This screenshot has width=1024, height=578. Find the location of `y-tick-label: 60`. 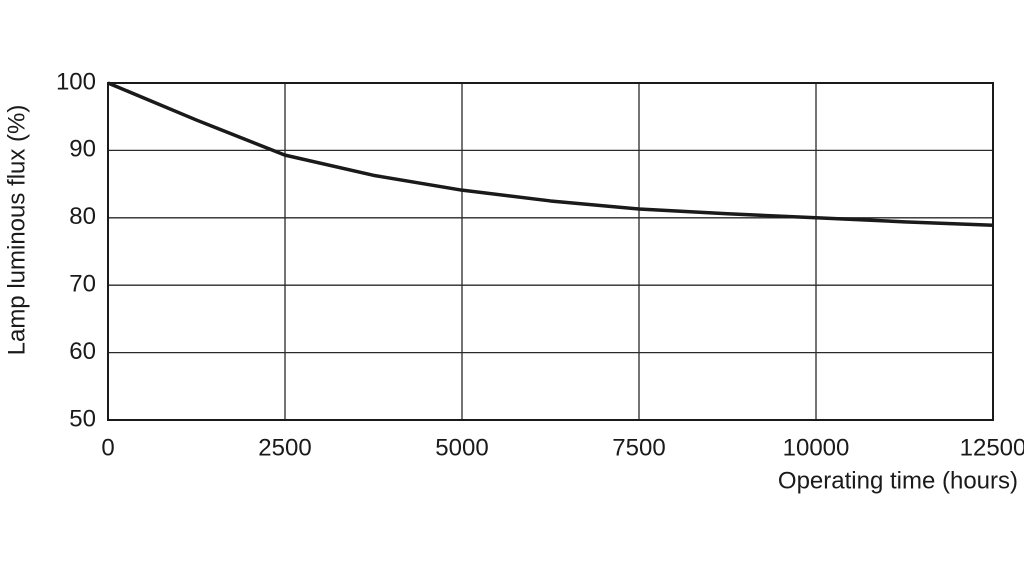

y-tick-label: 60 is located at coordinates (82, 351).